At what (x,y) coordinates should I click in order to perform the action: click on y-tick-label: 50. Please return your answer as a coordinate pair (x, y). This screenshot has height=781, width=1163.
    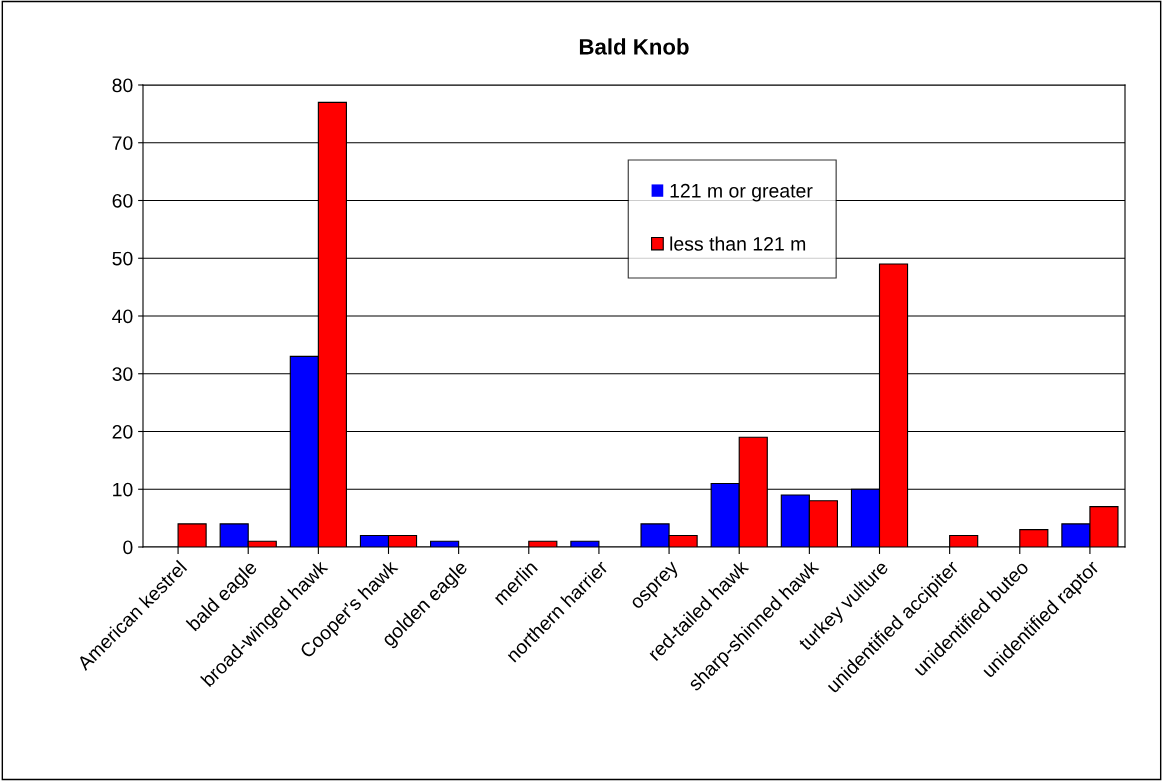
    Looking at the image, I should click on (122, 258).